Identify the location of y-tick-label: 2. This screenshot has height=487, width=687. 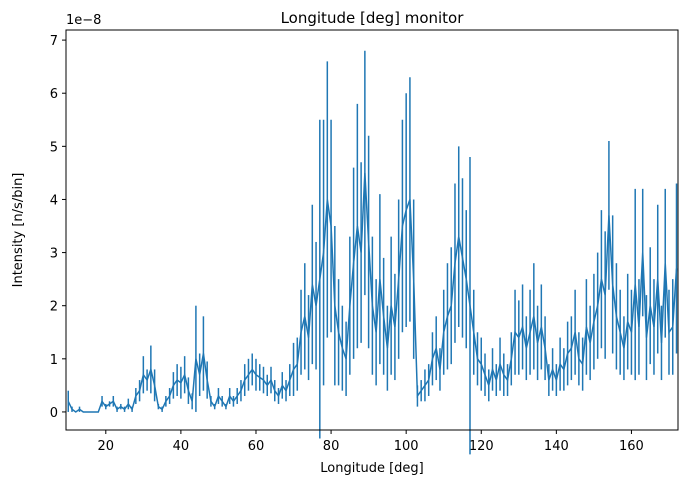
(54, 307).